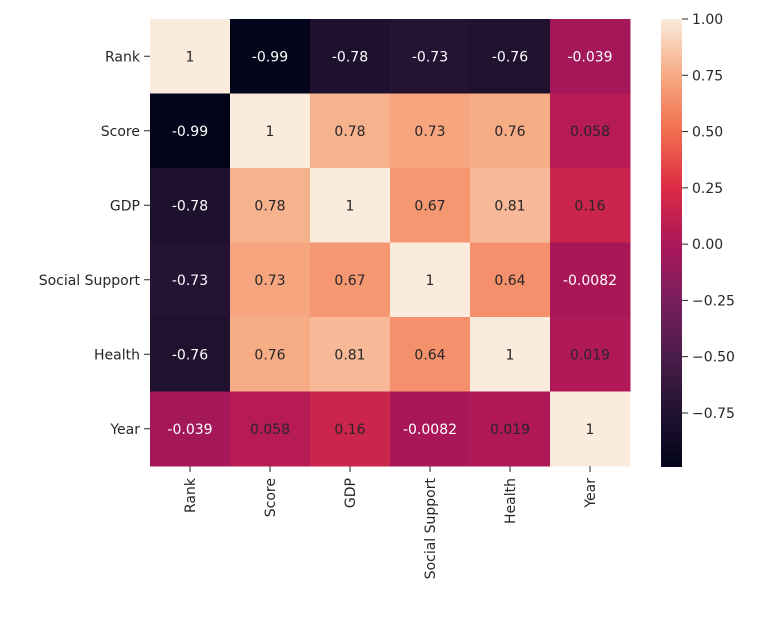  What do you see at coordinates (713, 414) in the screenshot?
I see `colorbar-tick-label: −0.75` at bounding box center [713, 414].